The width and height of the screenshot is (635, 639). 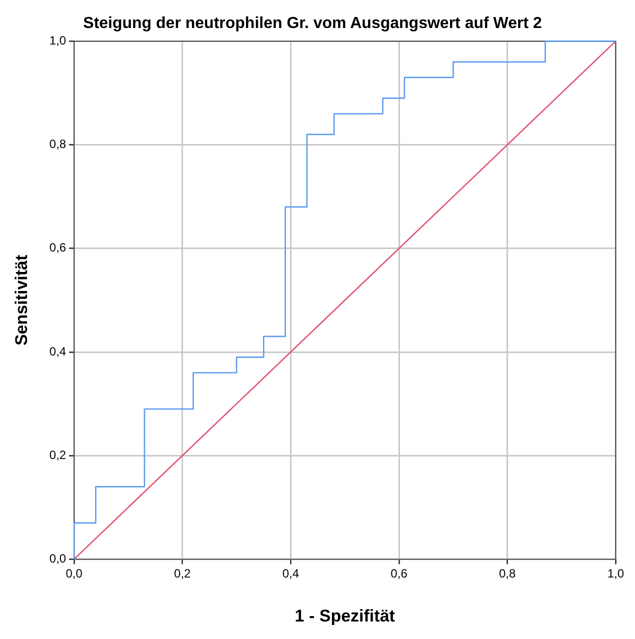 I want to click on y-tick-label: 1,0, so click(x=57, y=41).